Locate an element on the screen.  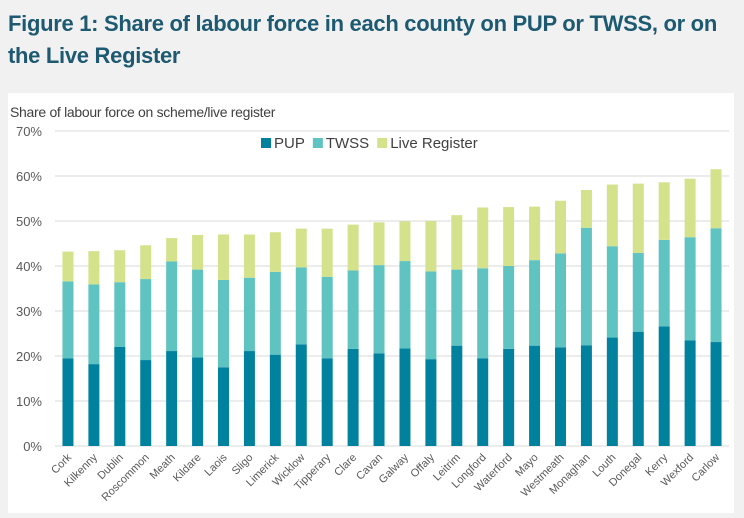
x-category-label: Kildare is located at coordinates (187, 468).